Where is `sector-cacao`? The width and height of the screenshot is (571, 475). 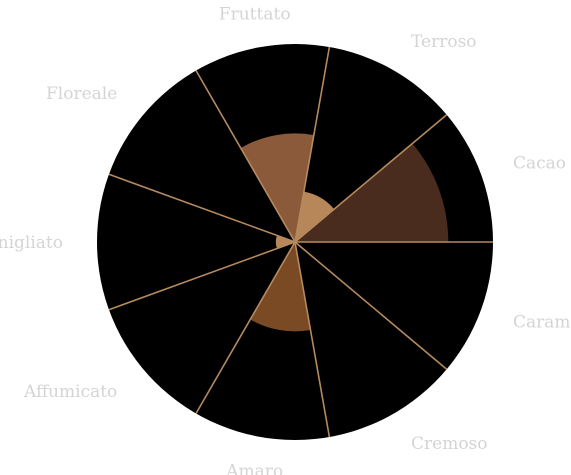
sector-cacao is located at coordinates (372, 192).